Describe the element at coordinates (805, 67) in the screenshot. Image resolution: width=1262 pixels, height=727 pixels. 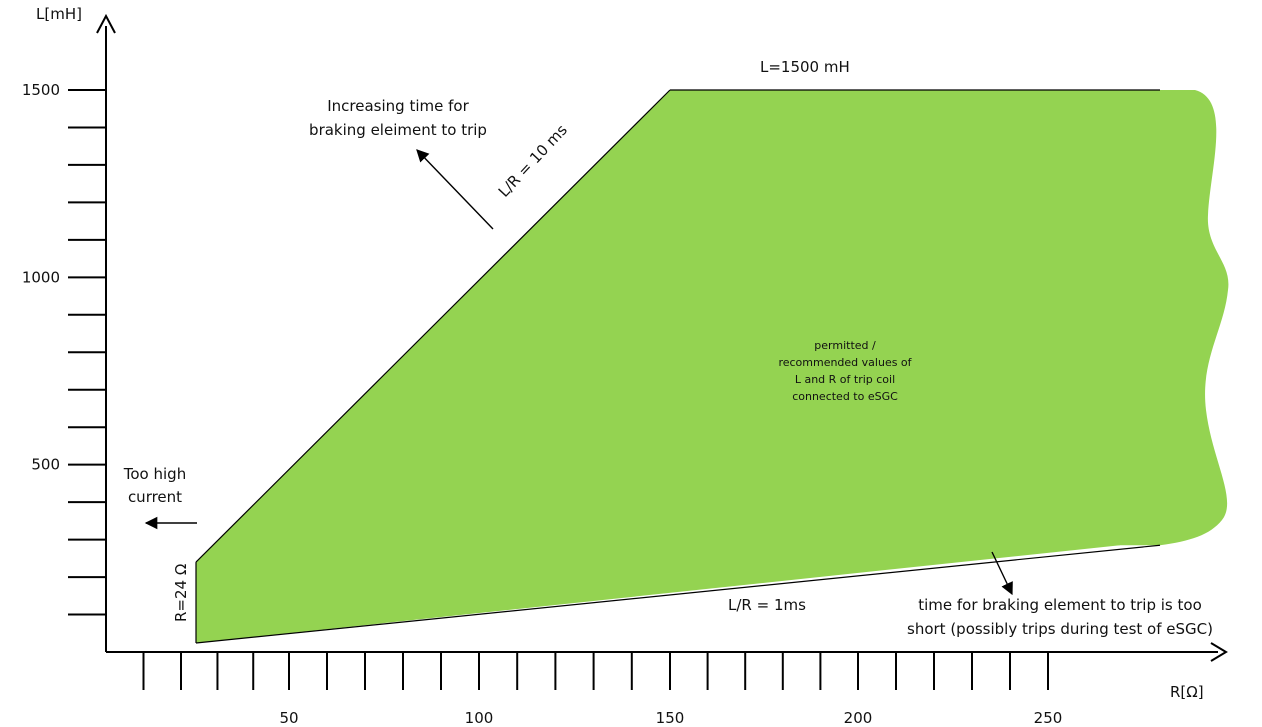
I see `label-1500mh: L=1500 mH` at that location.